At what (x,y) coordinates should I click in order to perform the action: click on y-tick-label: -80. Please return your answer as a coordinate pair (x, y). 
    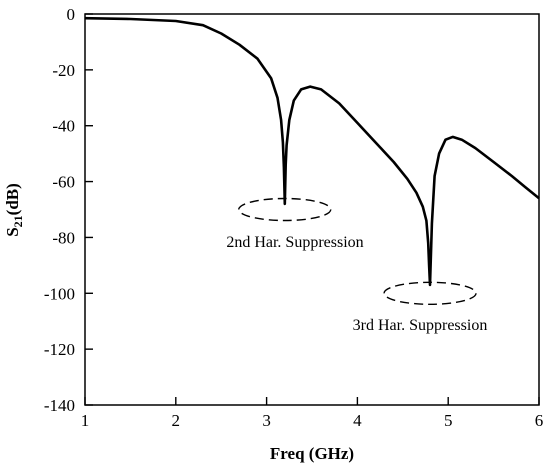
    Looking at the image, I should click on (63, 237).